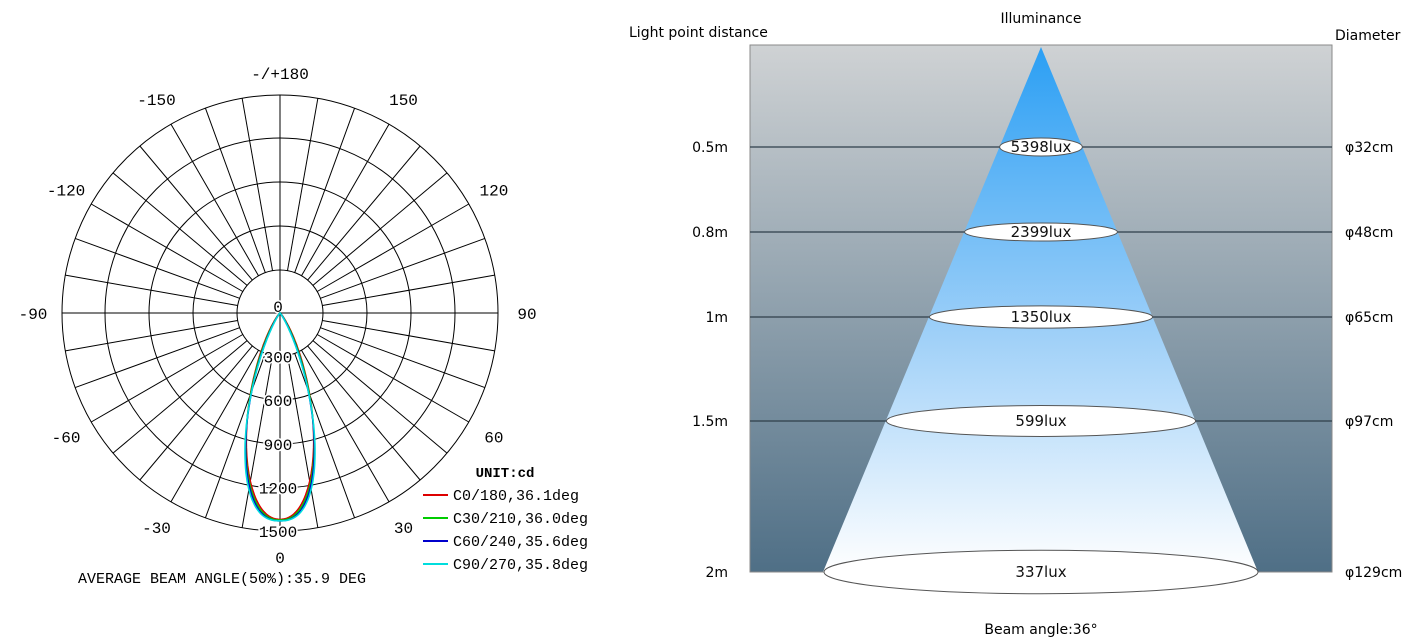 This screenshot has width=1411, height=640. I want to click on angle-label: 150, so click(403, 101).